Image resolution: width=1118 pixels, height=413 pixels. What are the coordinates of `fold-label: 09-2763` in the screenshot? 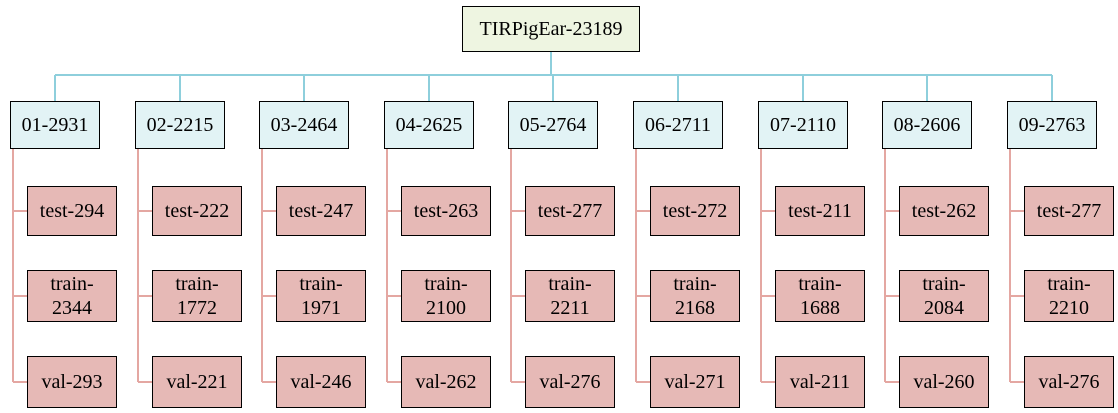 It's located at (1052, 125).